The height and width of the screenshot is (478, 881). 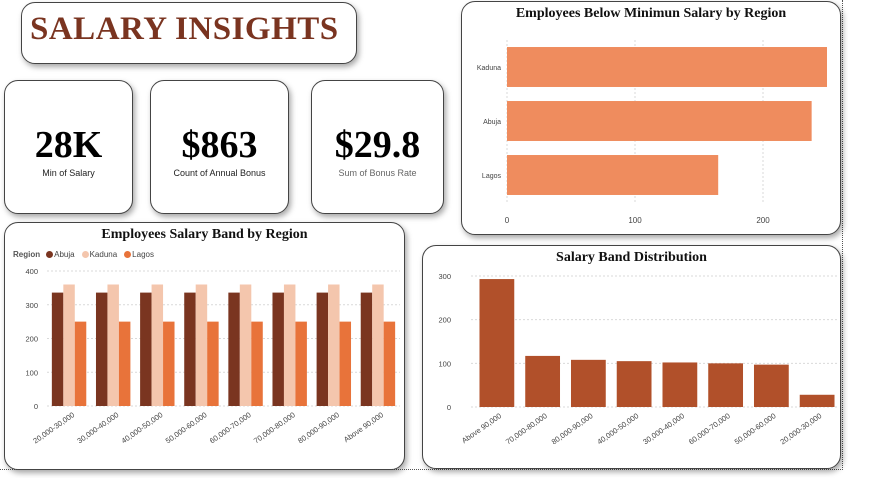 I want to click on chart-title: Employees Below Minimun Salary by Region, so click(x=651, y=13).